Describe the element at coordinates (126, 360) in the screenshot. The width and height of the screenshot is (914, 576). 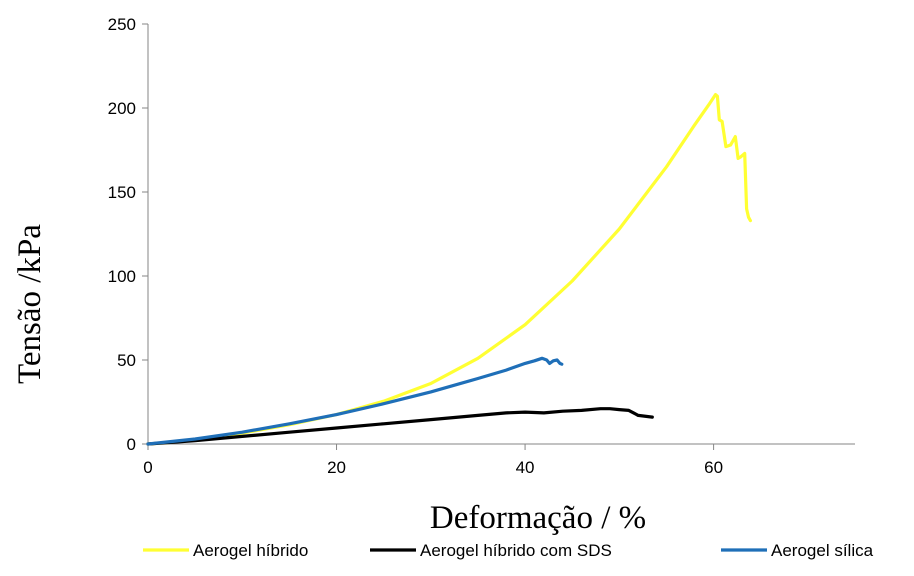
I see `y-tick-label: 50` at that location.